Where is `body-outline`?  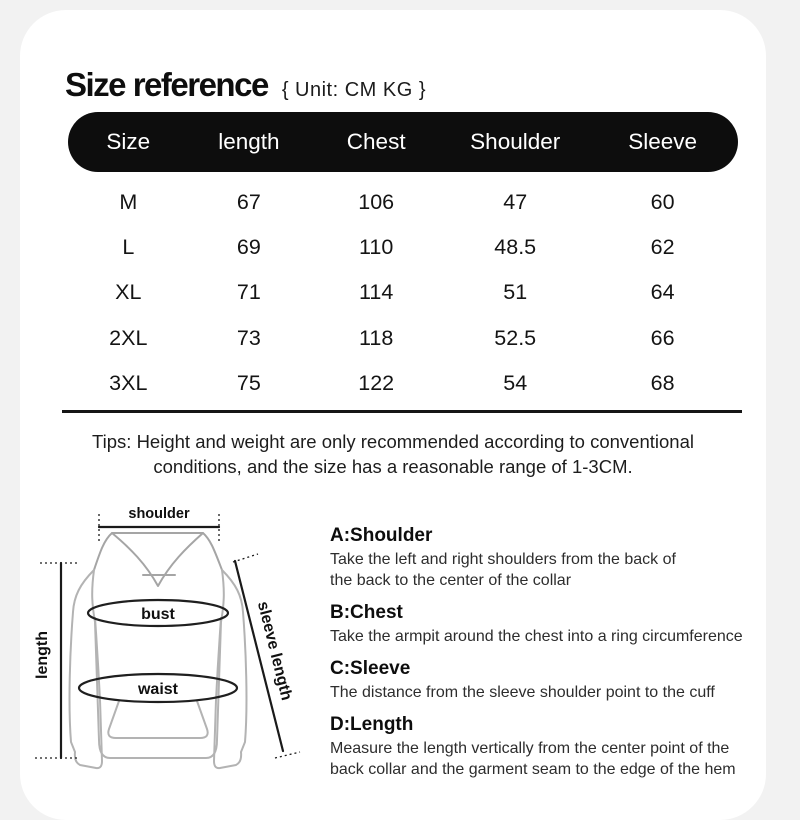
body-outline is located at coordinates (158, 664).